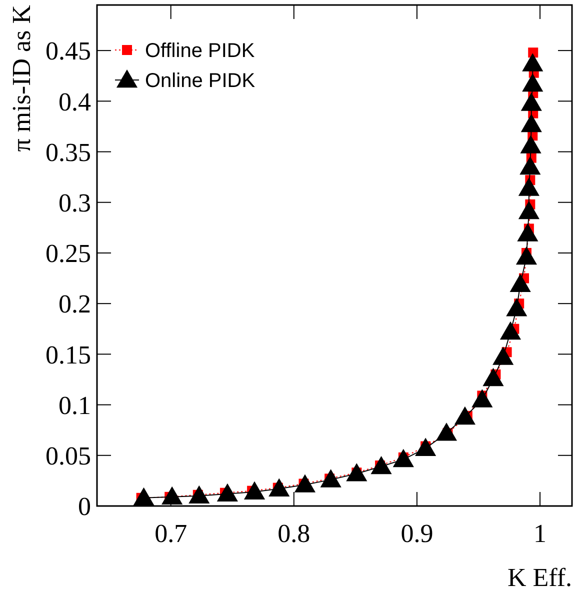 The image size is (574, 595). What do you see at coordinates (74, 405) in the screenshot?
I see `y-tick-label: 0.1` at bounding box center [74, 405].